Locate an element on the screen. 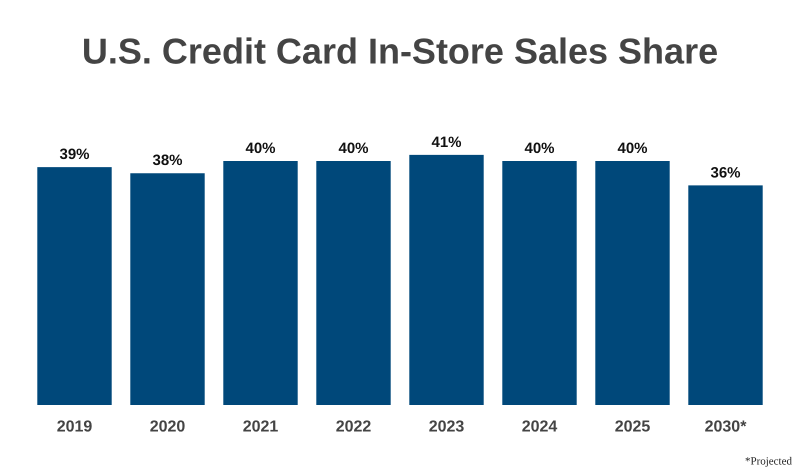 The image size is (800, 475). x-tick-label: 2020 is located at coordinates (168, 427).